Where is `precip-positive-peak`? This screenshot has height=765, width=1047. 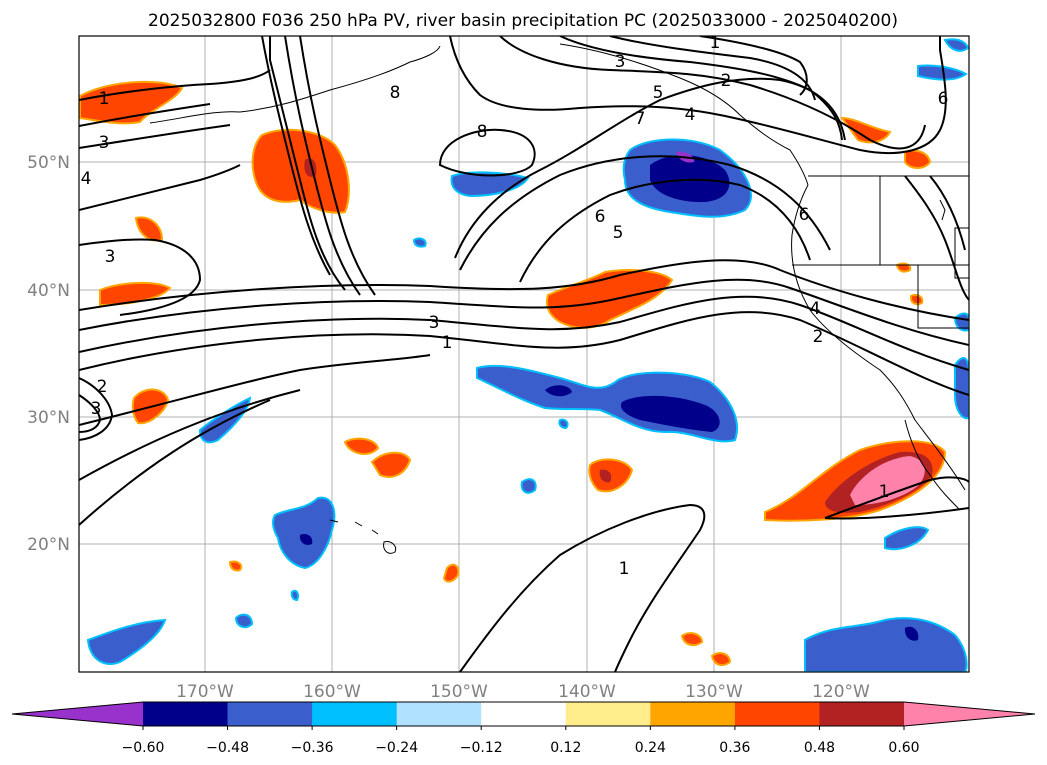
precip-positive-peak is located at coordinates (887, 480).